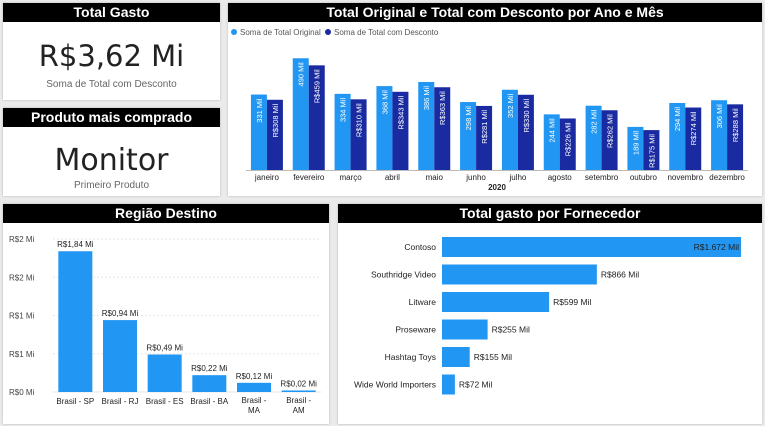 The height and width of the screenshot is (426, 765). What do you see at coordinates (317, 86) in the screenshot?
I see `data-label-desconto: R$459 Mil` at bounding box center [317, 86].